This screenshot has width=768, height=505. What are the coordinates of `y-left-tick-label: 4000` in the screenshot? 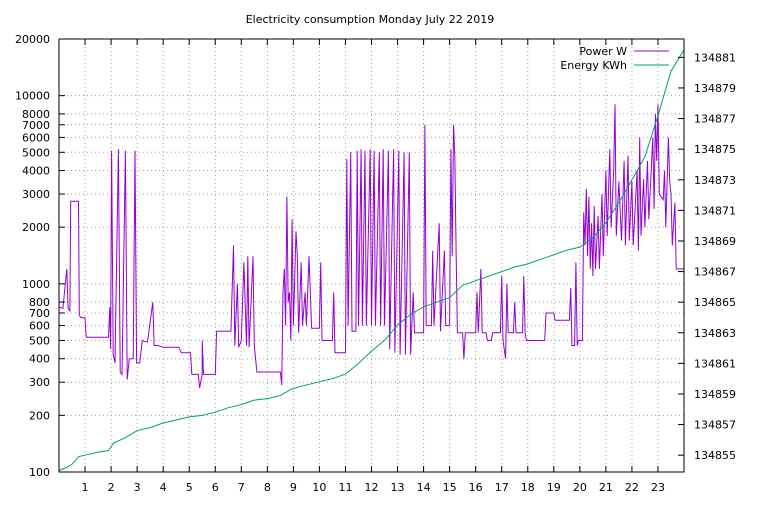 It's located at (36, 171).